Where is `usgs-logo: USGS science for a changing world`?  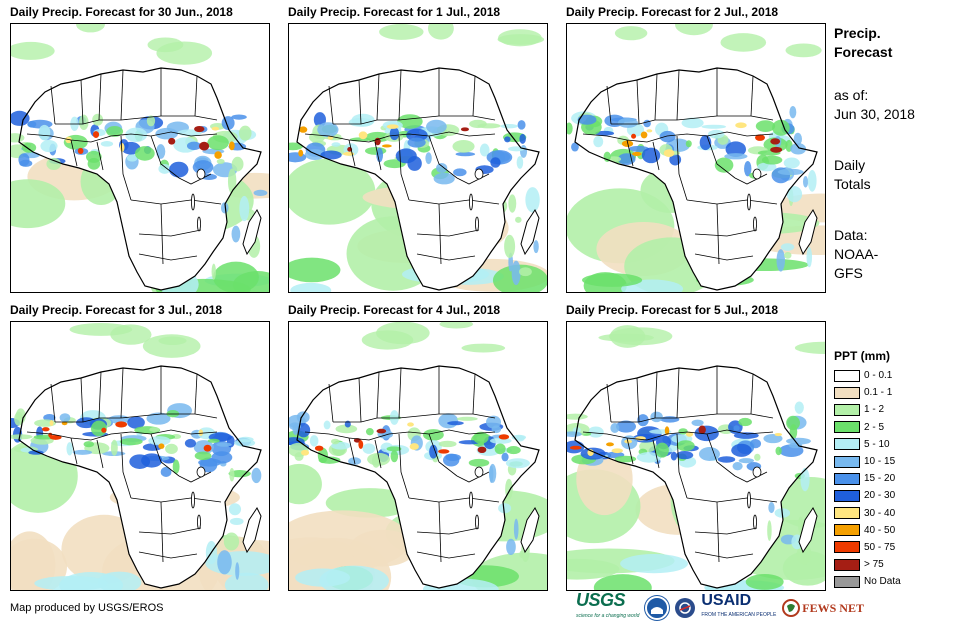 usgs-logo: USGS science for a changing world is located at coordinates (608, 607).